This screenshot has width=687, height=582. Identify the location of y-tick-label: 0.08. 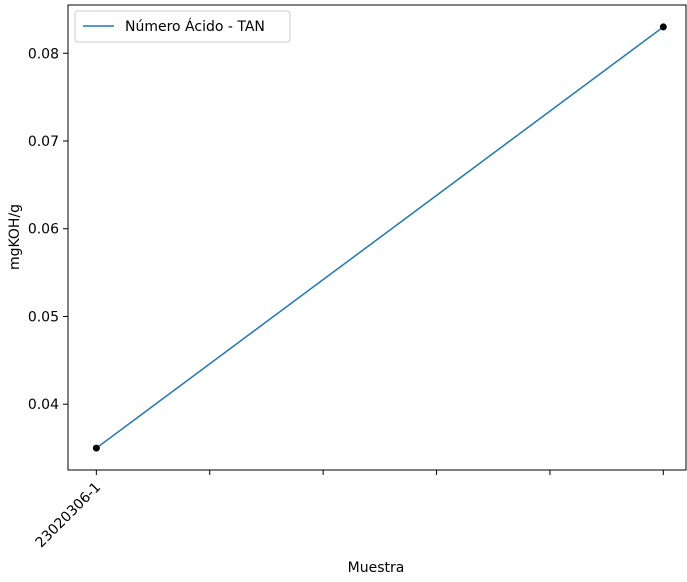
(43, 54).